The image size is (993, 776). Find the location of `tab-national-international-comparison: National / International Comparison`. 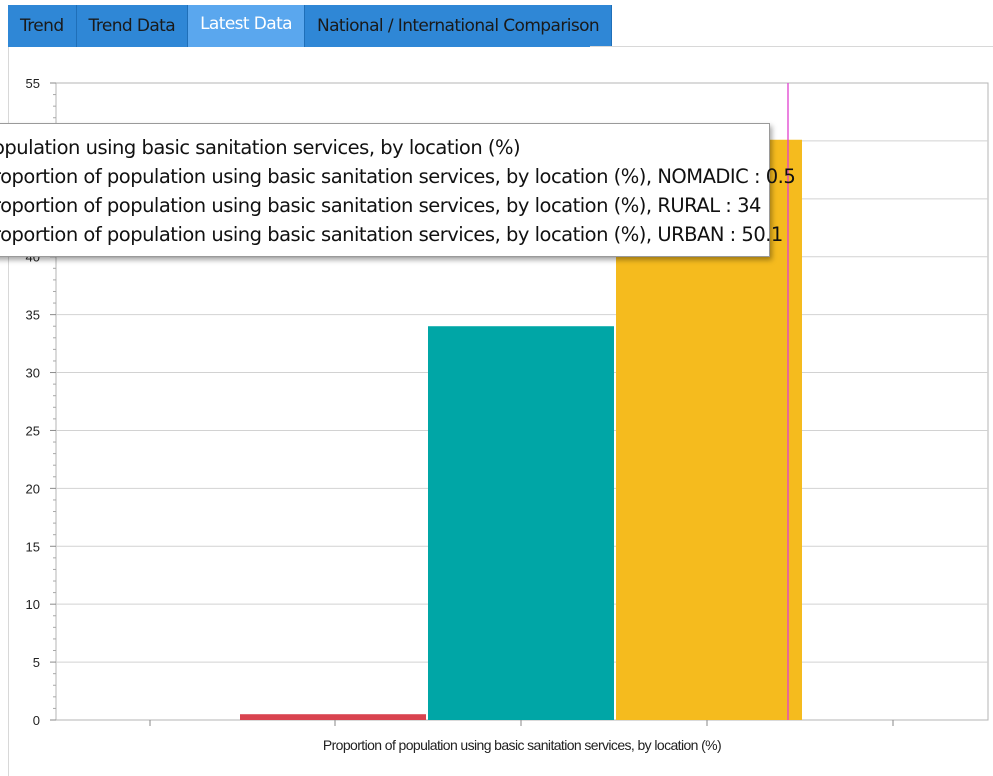

tab-national-international-comparison: National / International Comparison is located at coordinates (459, 26).